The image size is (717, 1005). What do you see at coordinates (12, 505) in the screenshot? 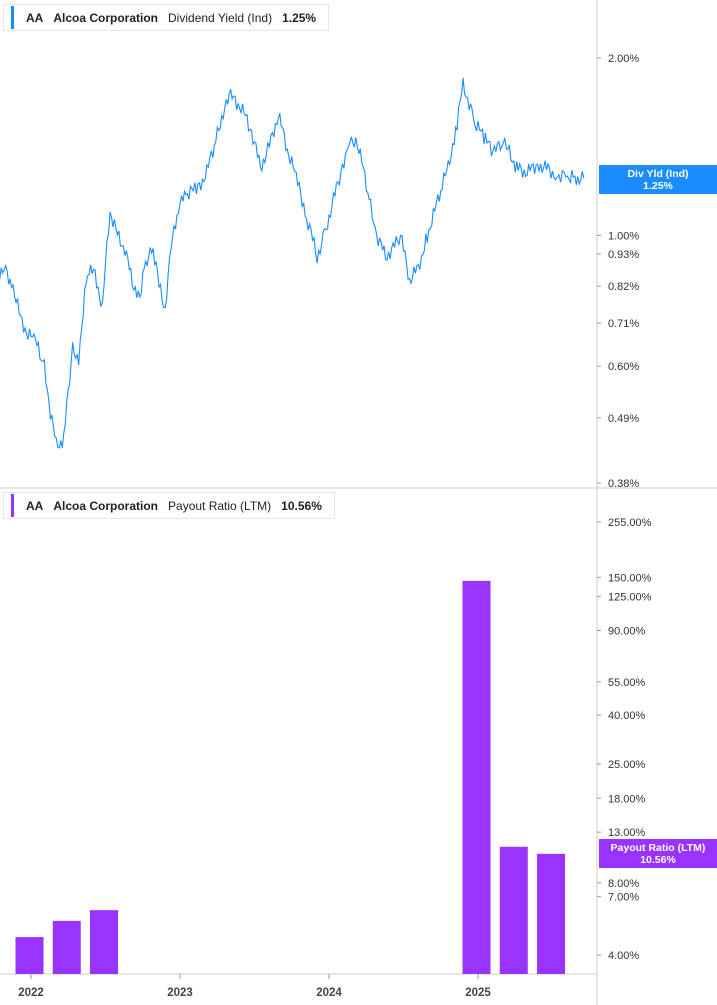
I see `bottom-legend-color-bar` at bounding box center [12, 505].